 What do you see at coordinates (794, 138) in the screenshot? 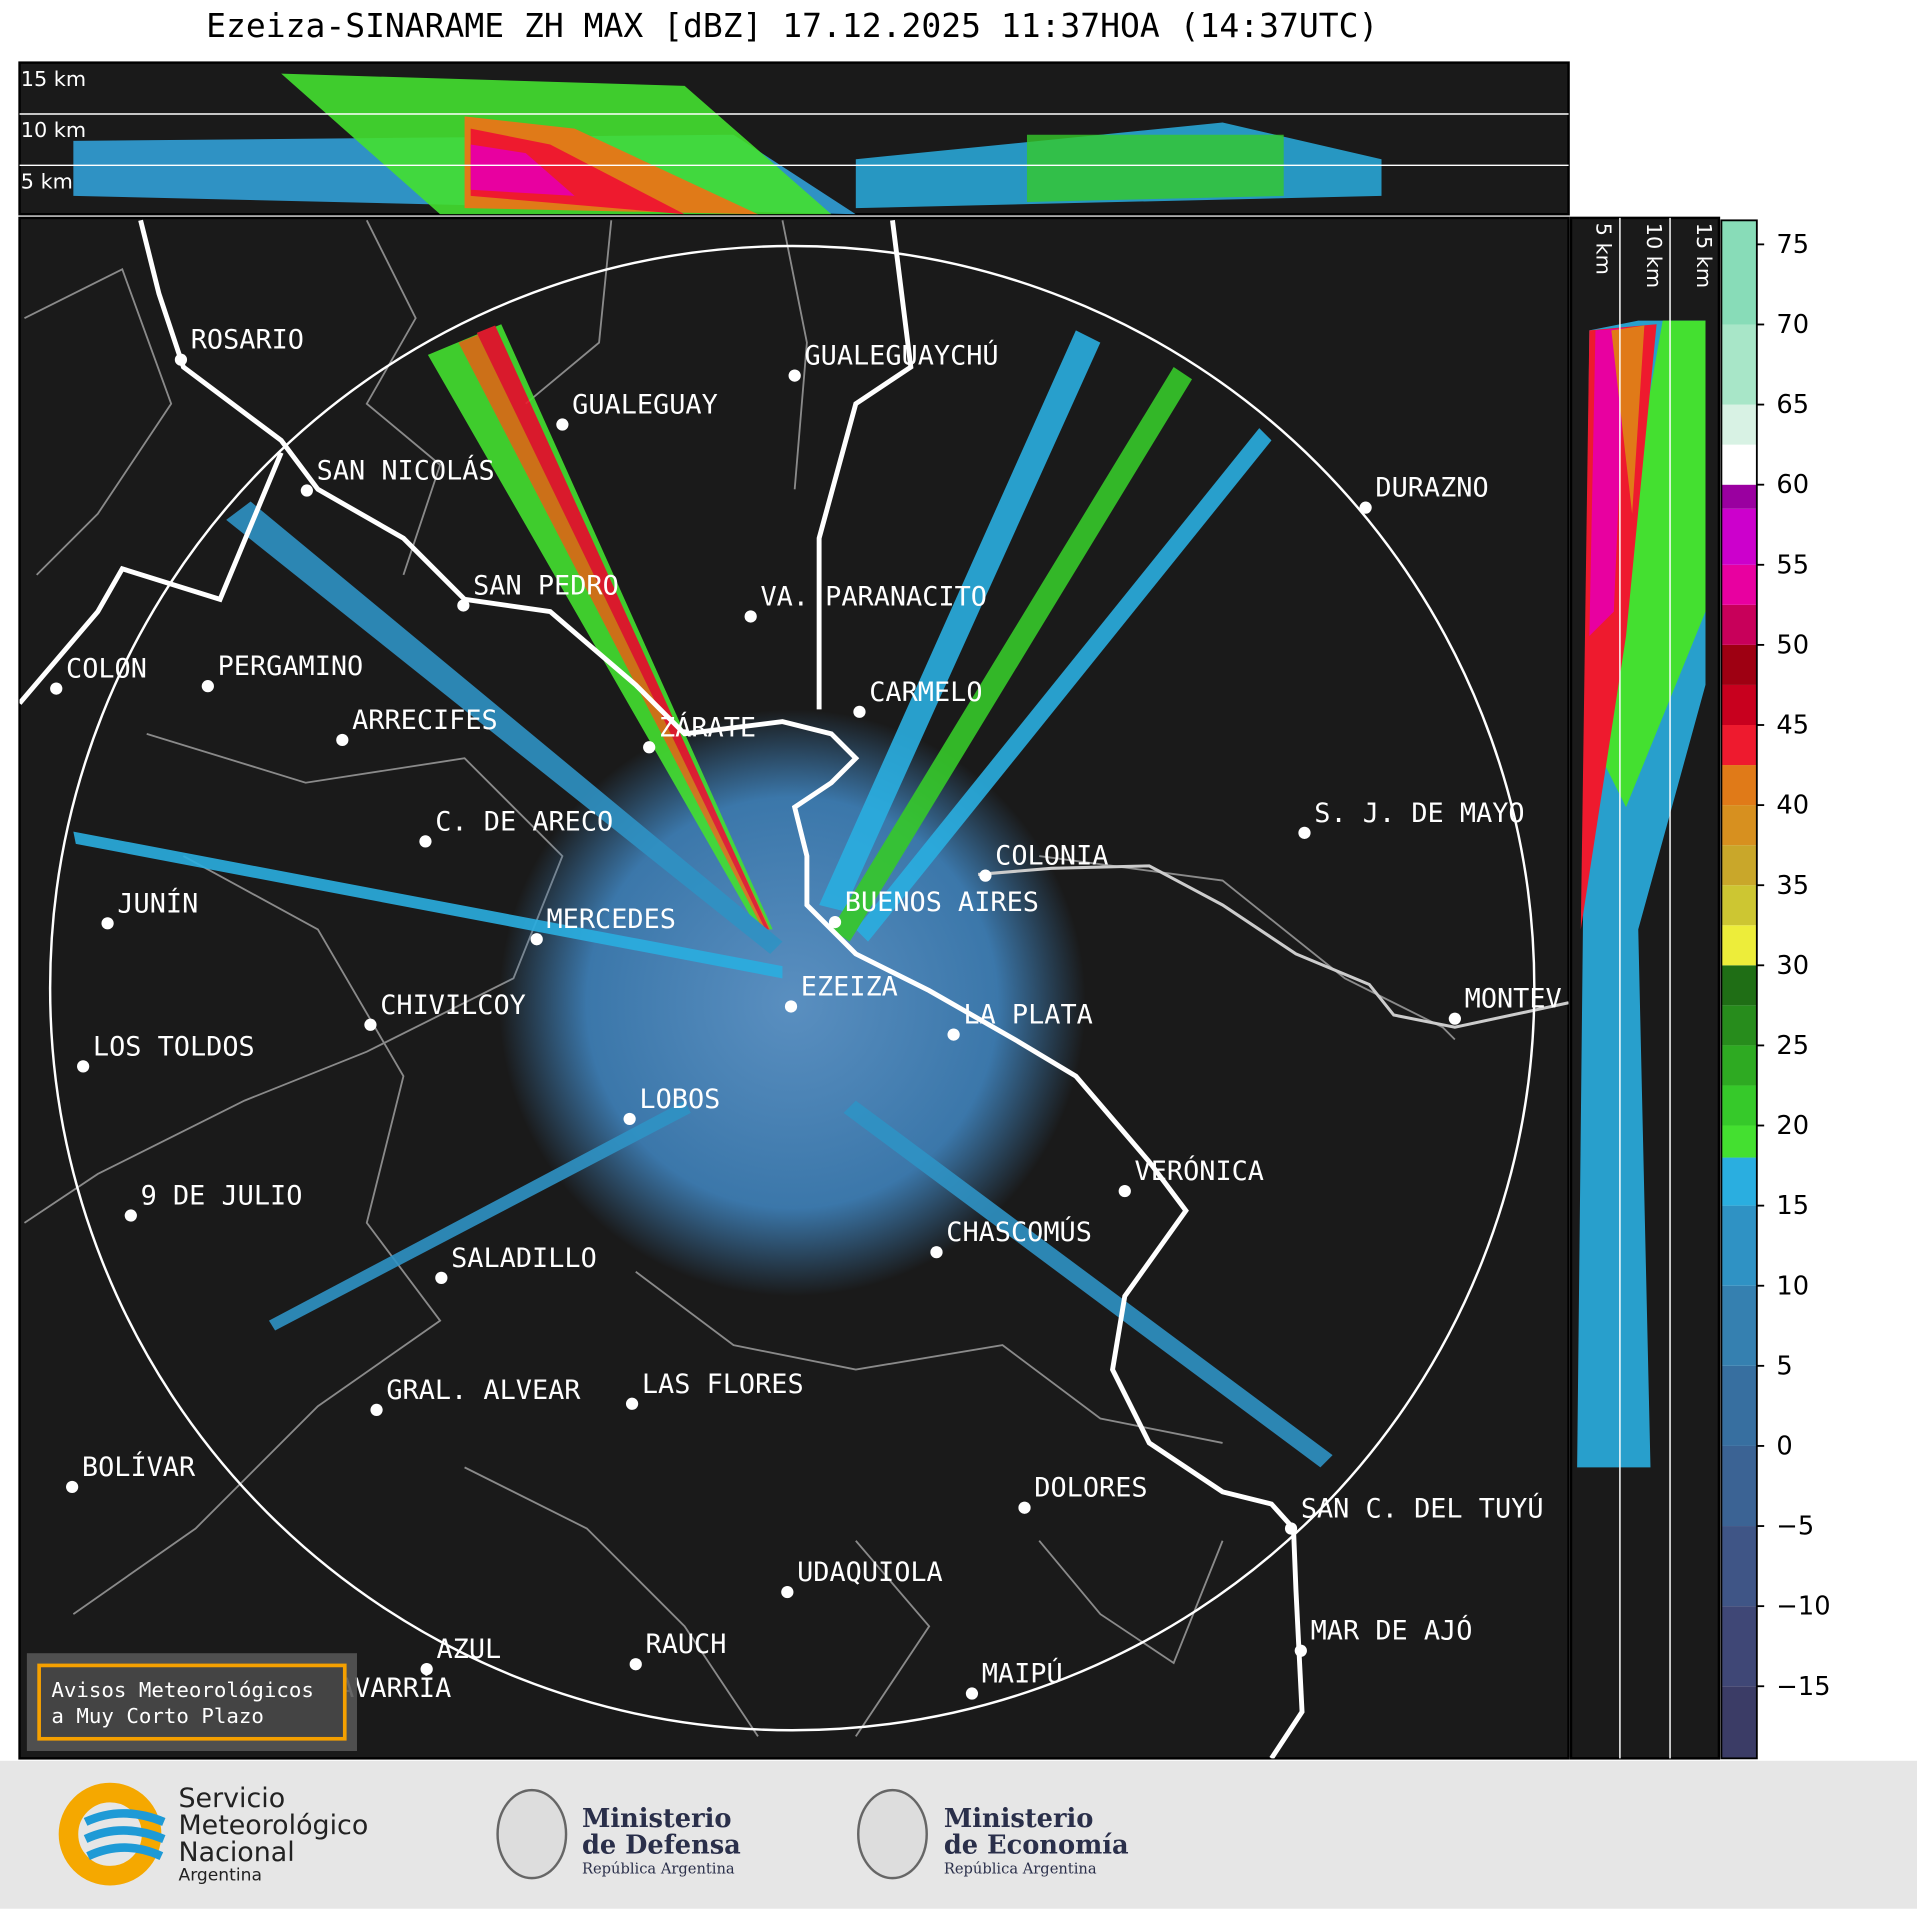
I see `top-section: 15 km 10 km 5 km` at bounding box center [794, 138].